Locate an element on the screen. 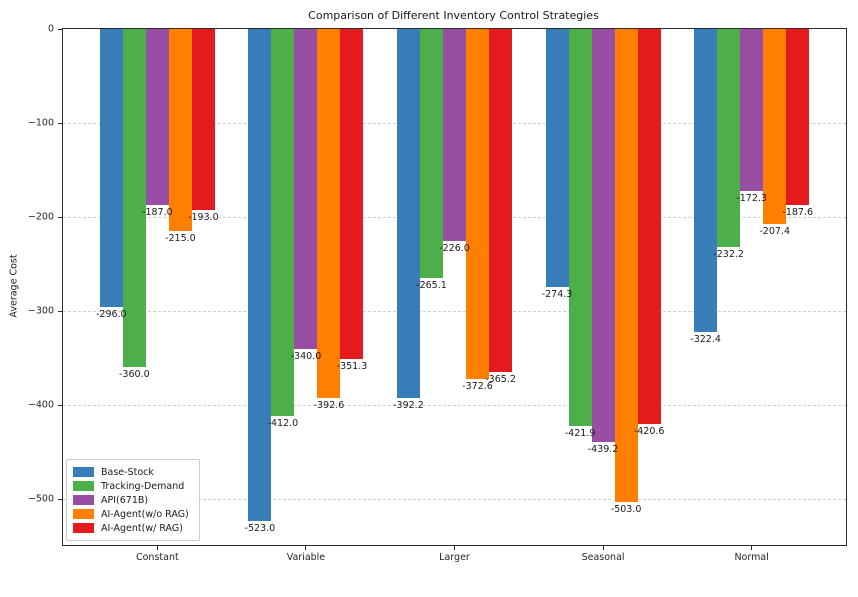  y-tick-label: −200 is located at coordinates (40, 217).